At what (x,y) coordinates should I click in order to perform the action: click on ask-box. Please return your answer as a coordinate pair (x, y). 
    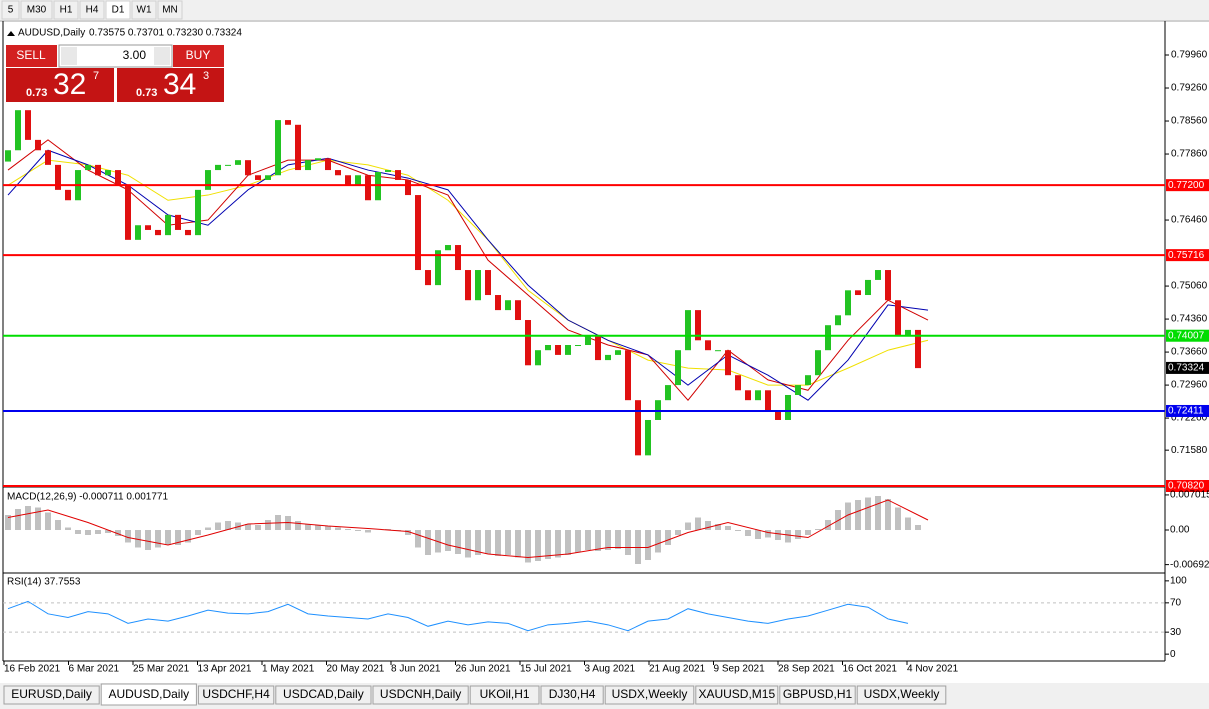
    Looking at the image, I should click on (170, 85).